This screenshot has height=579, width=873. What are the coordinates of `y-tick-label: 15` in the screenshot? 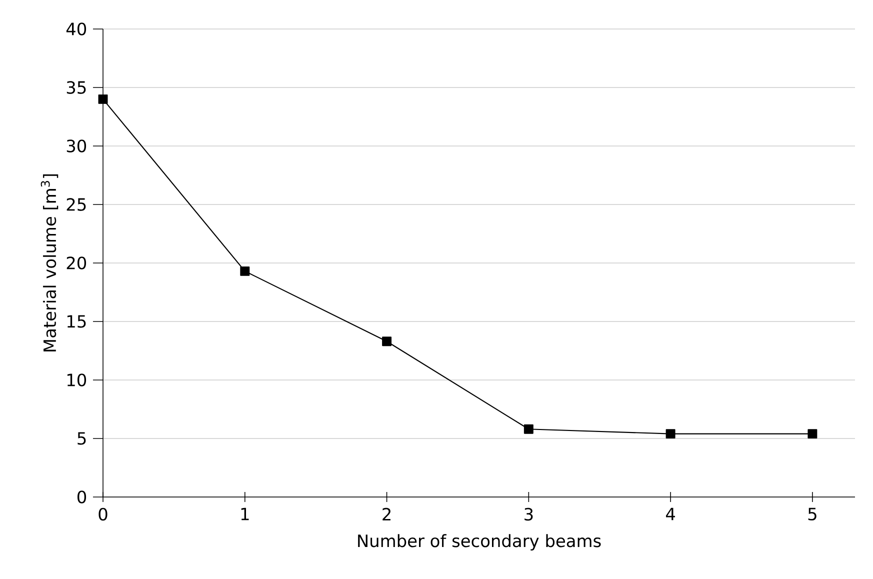 It's located at (76, 321).